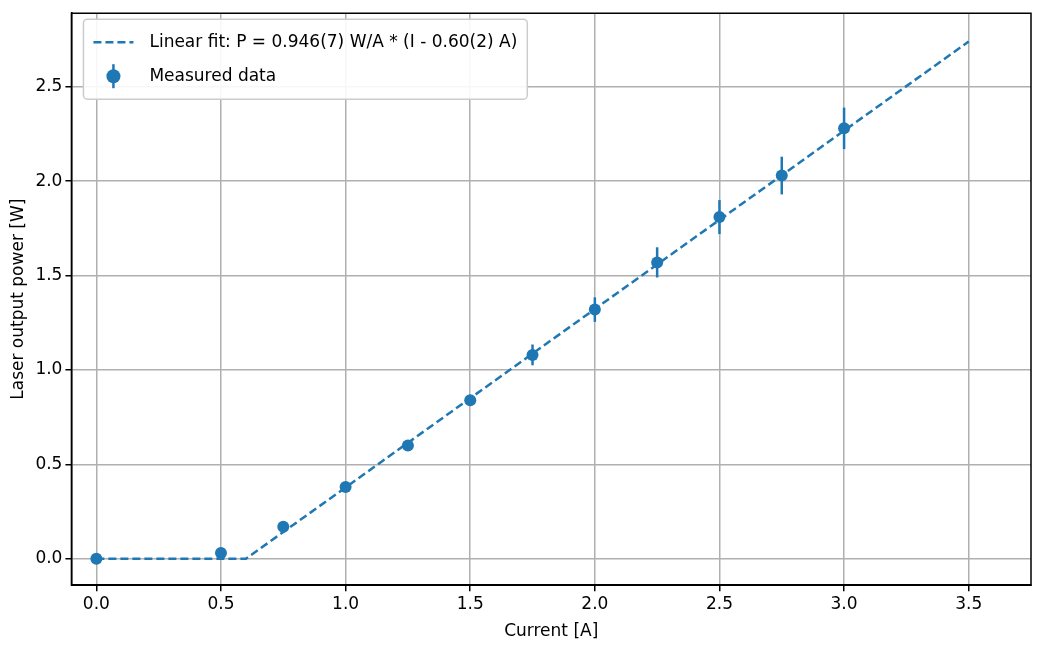 The height and width of the screenshot is (650, 1041). What do you see at coordinates (969, 602) in the screenshot?
I see `x-tick-label: 3.5` at bounding box center [969, 602].